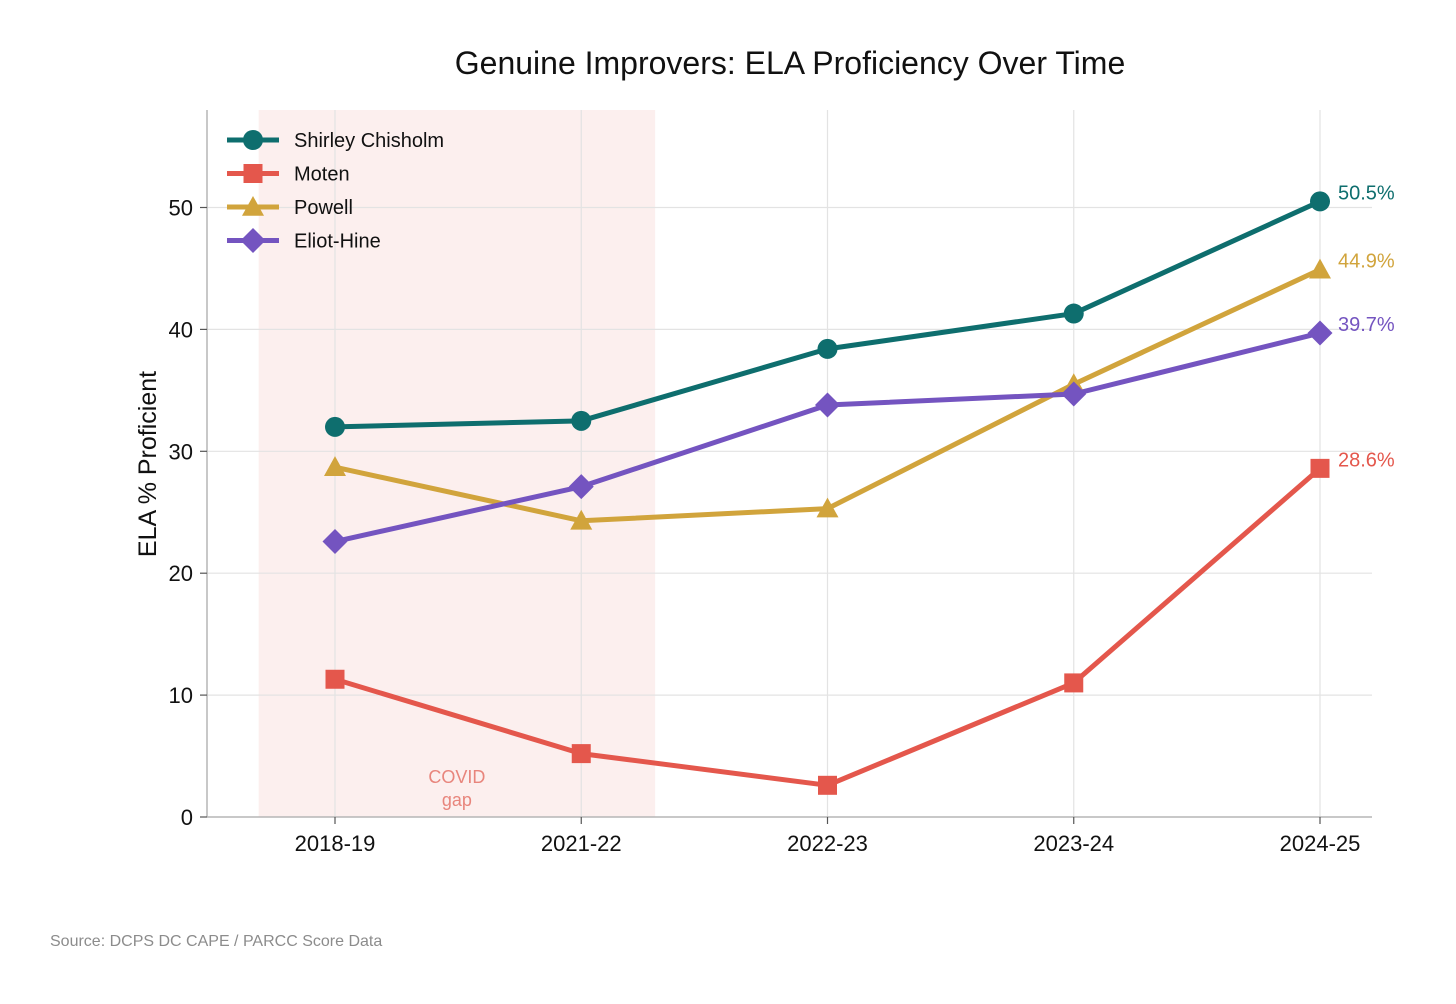 The width and height of the screenshot is (1456, 1004). What do you see at coordinates (457, 800) in the screenshot?
I see `covid-gap-label-line2: gap` at bounding box center [457, 800].